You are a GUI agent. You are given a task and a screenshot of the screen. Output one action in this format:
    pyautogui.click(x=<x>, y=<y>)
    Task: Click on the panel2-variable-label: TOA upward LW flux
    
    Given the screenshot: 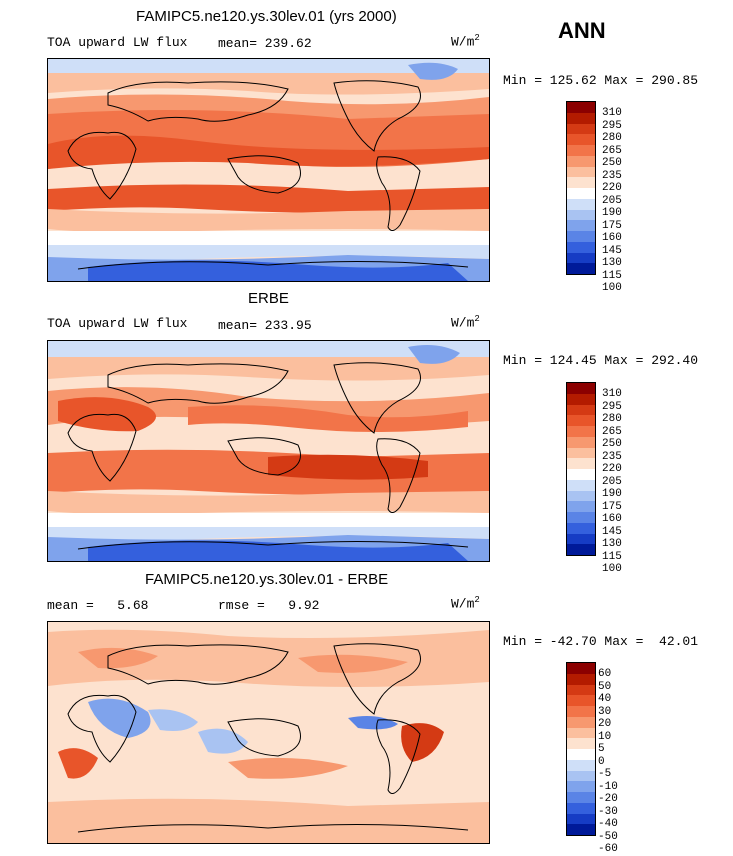 What is the action you would take?
    pyautogui.click(x=117, y=323)
    